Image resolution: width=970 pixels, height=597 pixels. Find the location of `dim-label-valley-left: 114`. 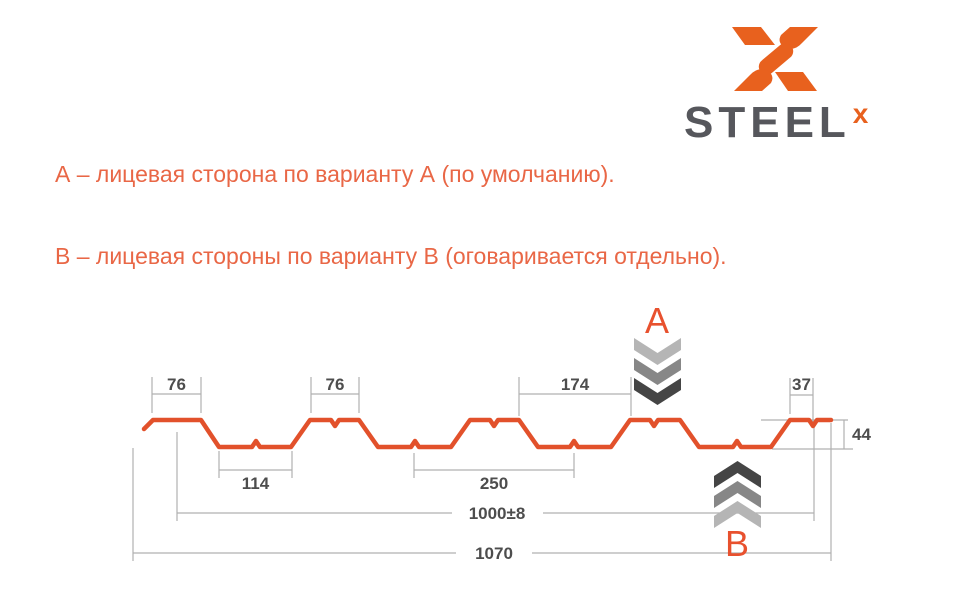

dim-label-valley-left: 114 is located at coordinates (256, 483).